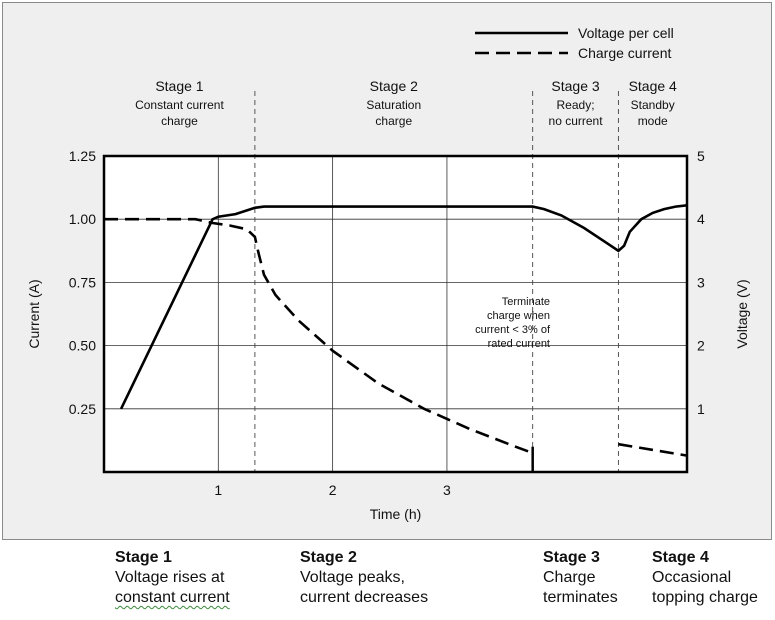 Image resolution: width=775 pixels, height=620 pixels. Describe the element at coordinates (396, 514) in the screenshot. I see `x-axis-label: Time (h)` at that location.